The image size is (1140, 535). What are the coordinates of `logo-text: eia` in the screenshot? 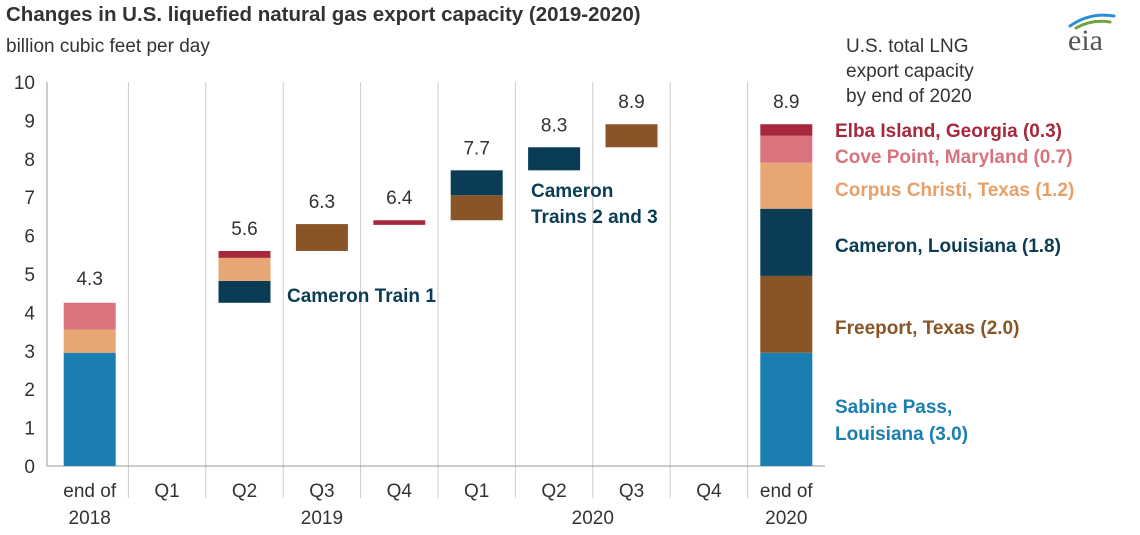 It's located at (1085, 39).